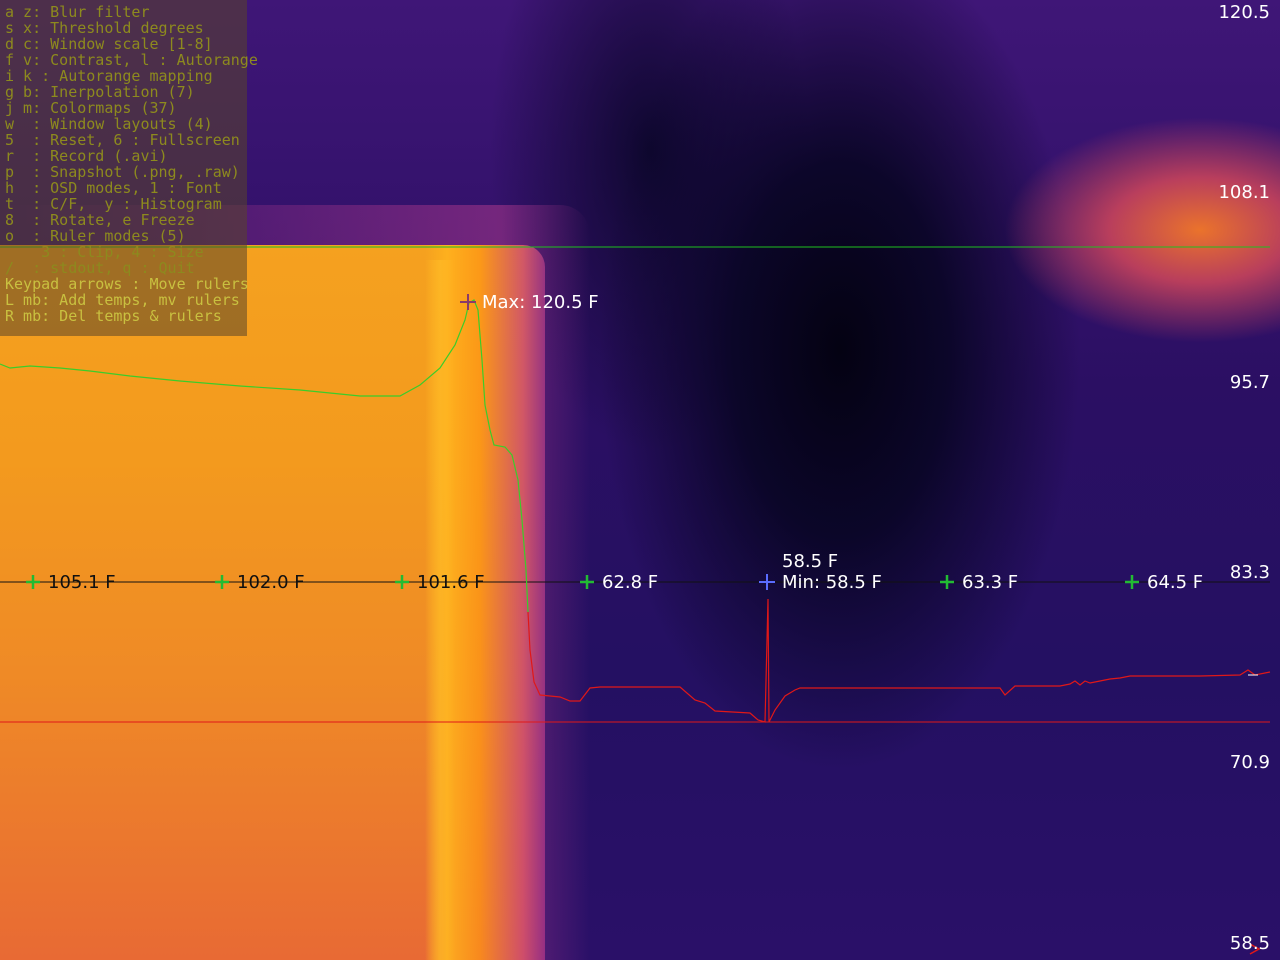 This screenshot has width=1280, height=960. I want to click on max-marker-cross, so click(468, 302).